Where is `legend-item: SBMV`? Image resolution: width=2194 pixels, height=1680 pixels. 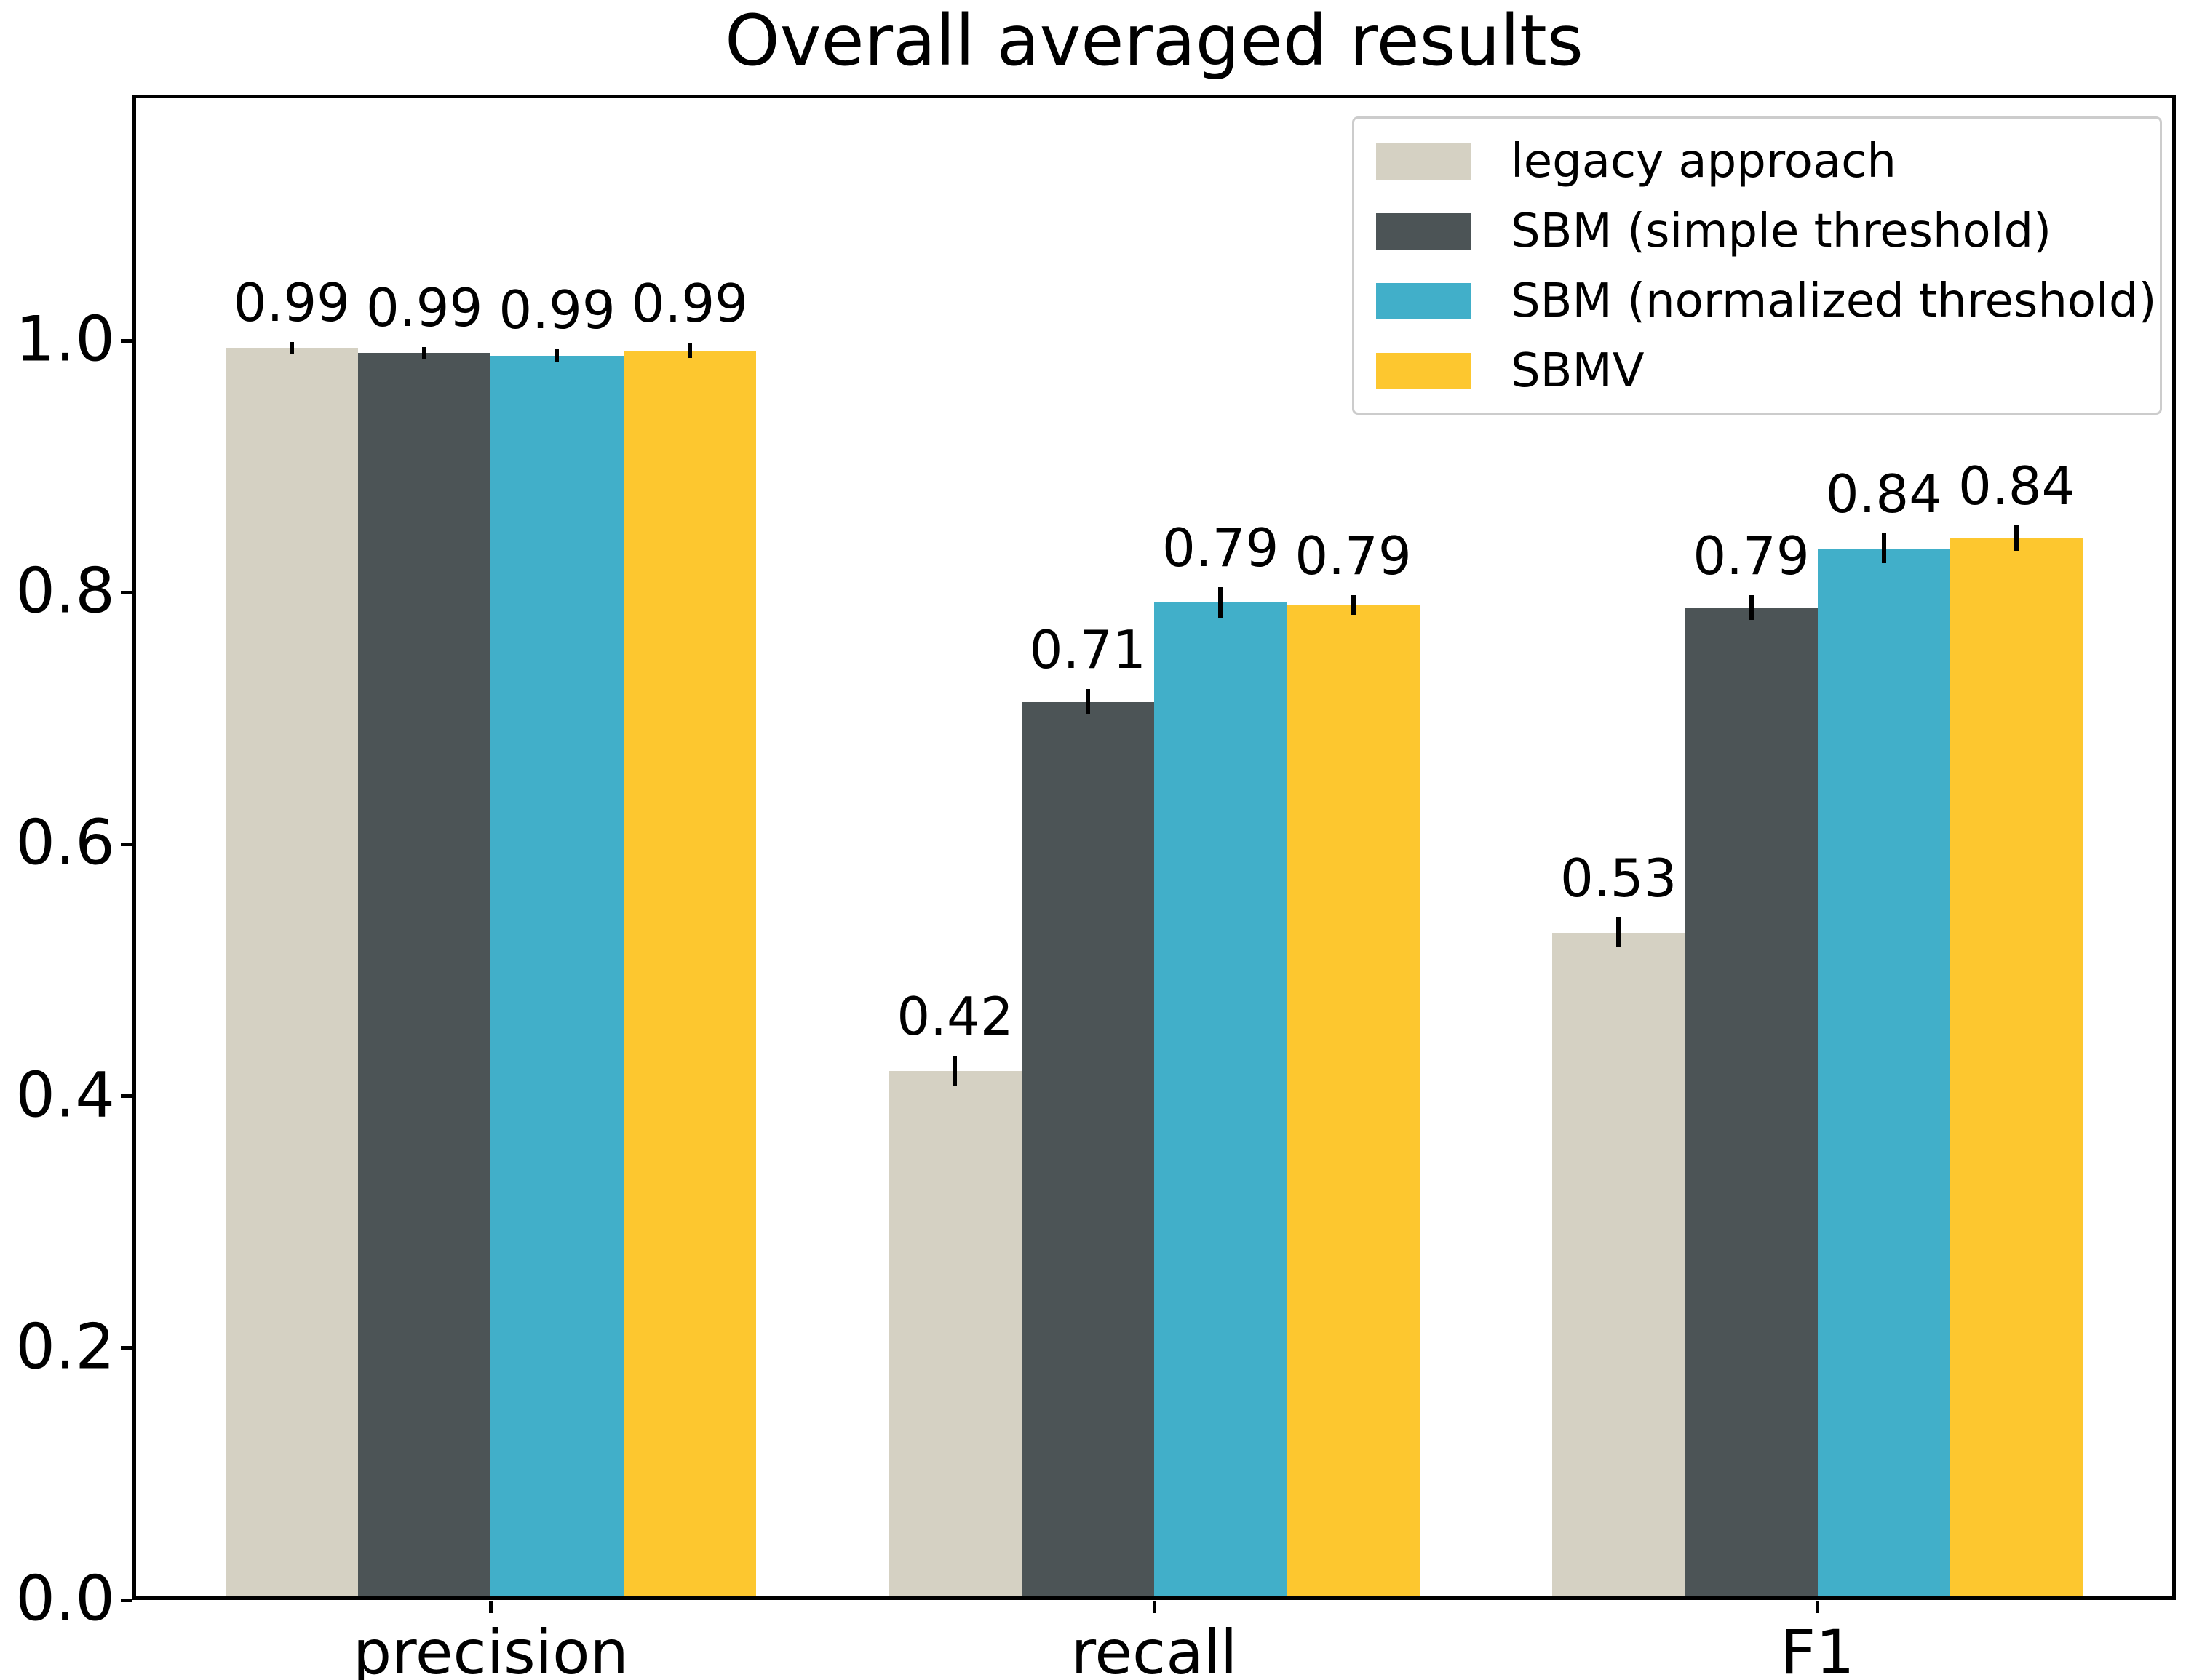
legend-item: SBMV is located at coordinates (1768, 371).